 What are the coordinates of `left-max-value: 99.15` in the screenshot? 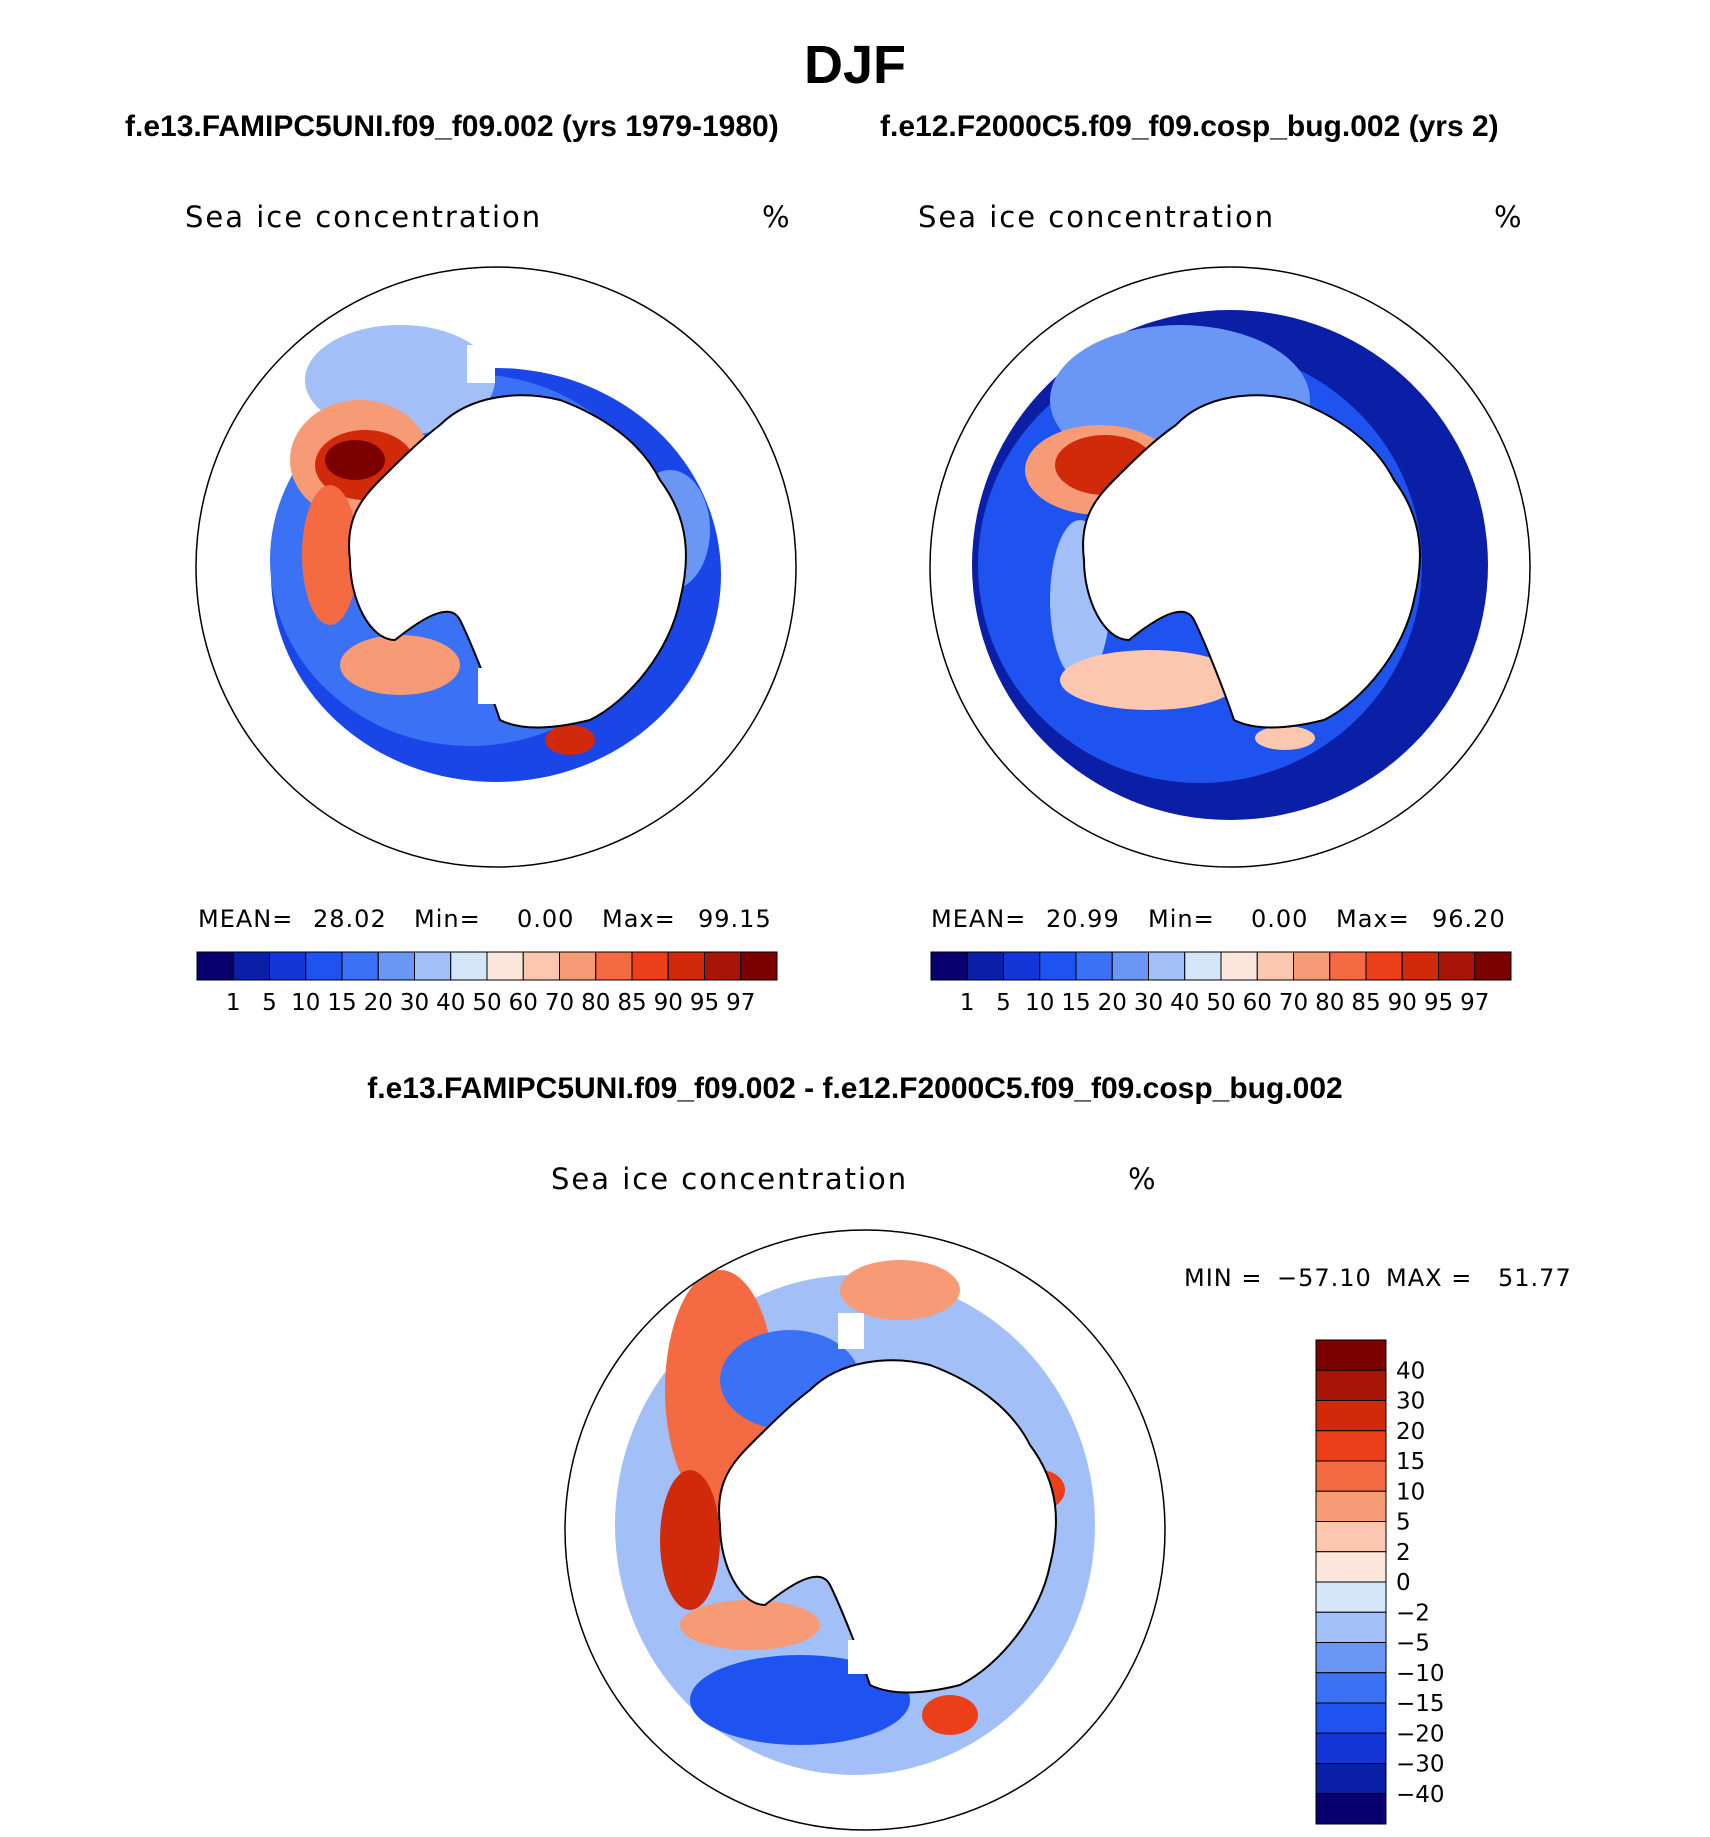 It's located at (735, 919).